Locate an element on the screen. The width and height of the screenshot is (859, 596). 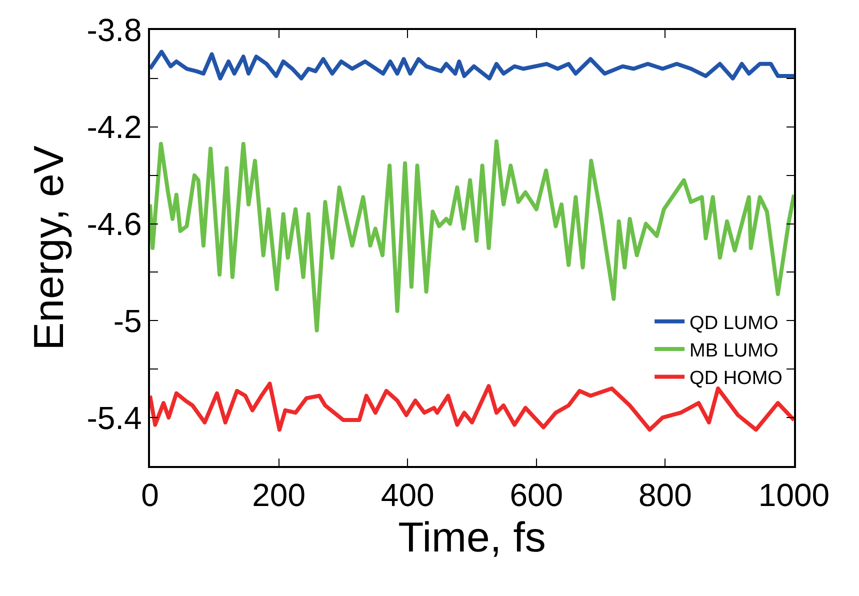
y-tick-label: -4.2 is located at coordinates (114, 127).